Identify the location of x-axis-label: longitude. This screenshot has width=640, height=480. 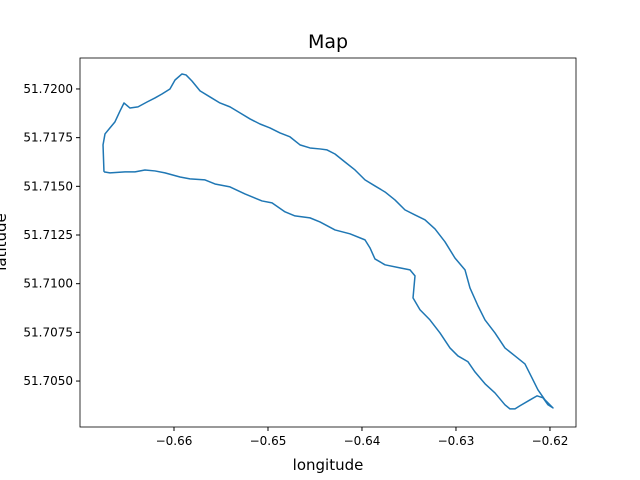
(328, 465).